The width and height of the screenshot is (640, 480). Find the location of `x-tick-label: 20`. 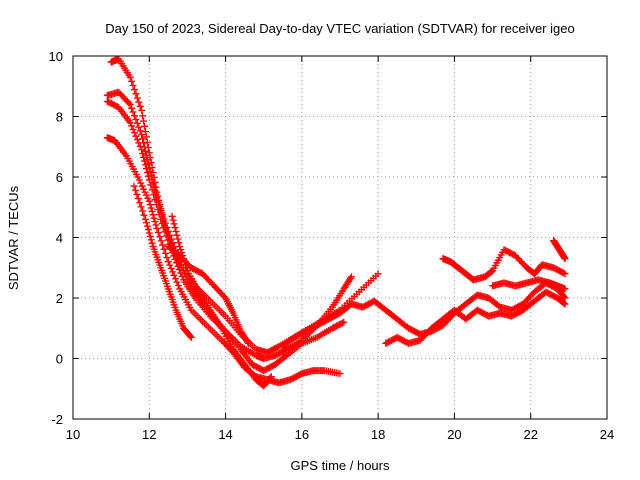

x-tick-label: 20 is located at coordinates (454, 434).